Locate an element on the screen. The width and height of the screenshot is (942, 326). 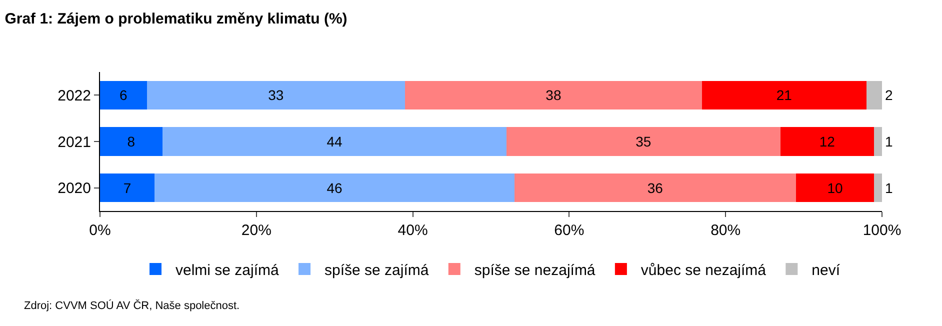
data-label: 46 is located at coordinates (334, 188).